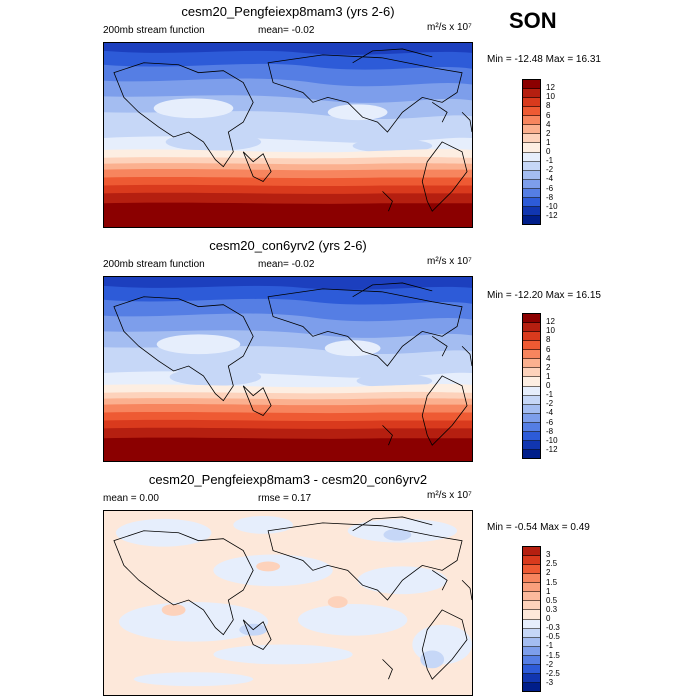 The height and width of the screenshot is (700, 700). Describe the element at coordinates (154, 30) in the screenshot. I see `panel-1-variable-label: 200mb stream function` at that location.